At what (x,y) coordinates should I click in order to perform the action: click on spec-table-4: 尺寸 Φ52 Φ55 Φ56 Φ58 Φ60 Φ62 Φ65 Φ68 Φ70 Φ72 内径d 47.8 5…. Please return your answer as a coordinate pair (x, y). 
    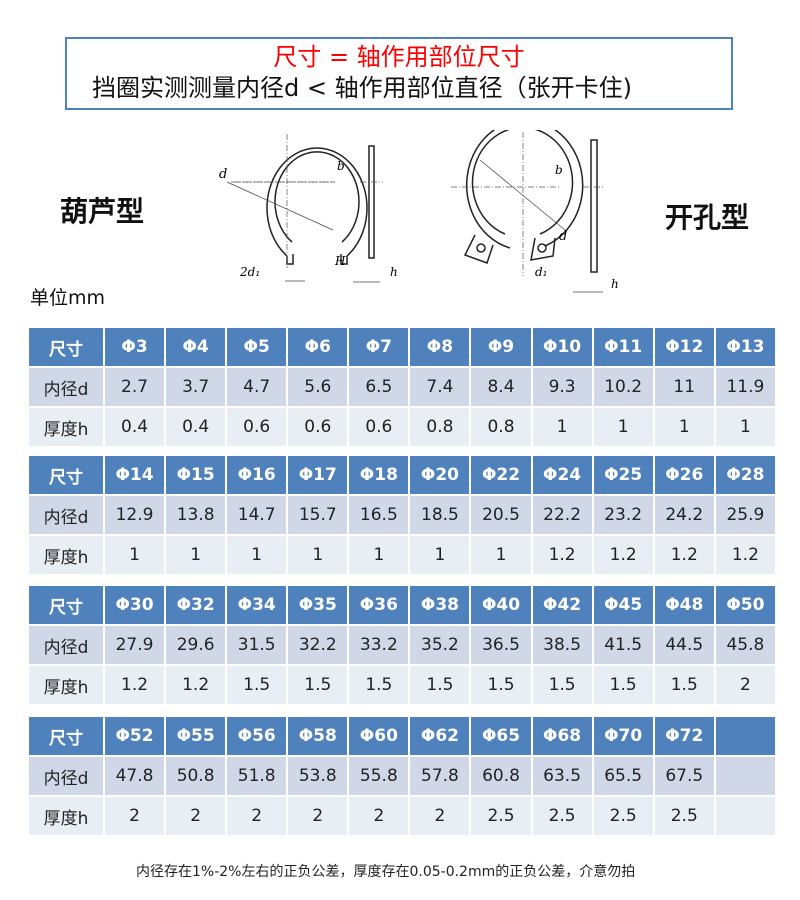
    Looking at the image, I should click on (402, 777).